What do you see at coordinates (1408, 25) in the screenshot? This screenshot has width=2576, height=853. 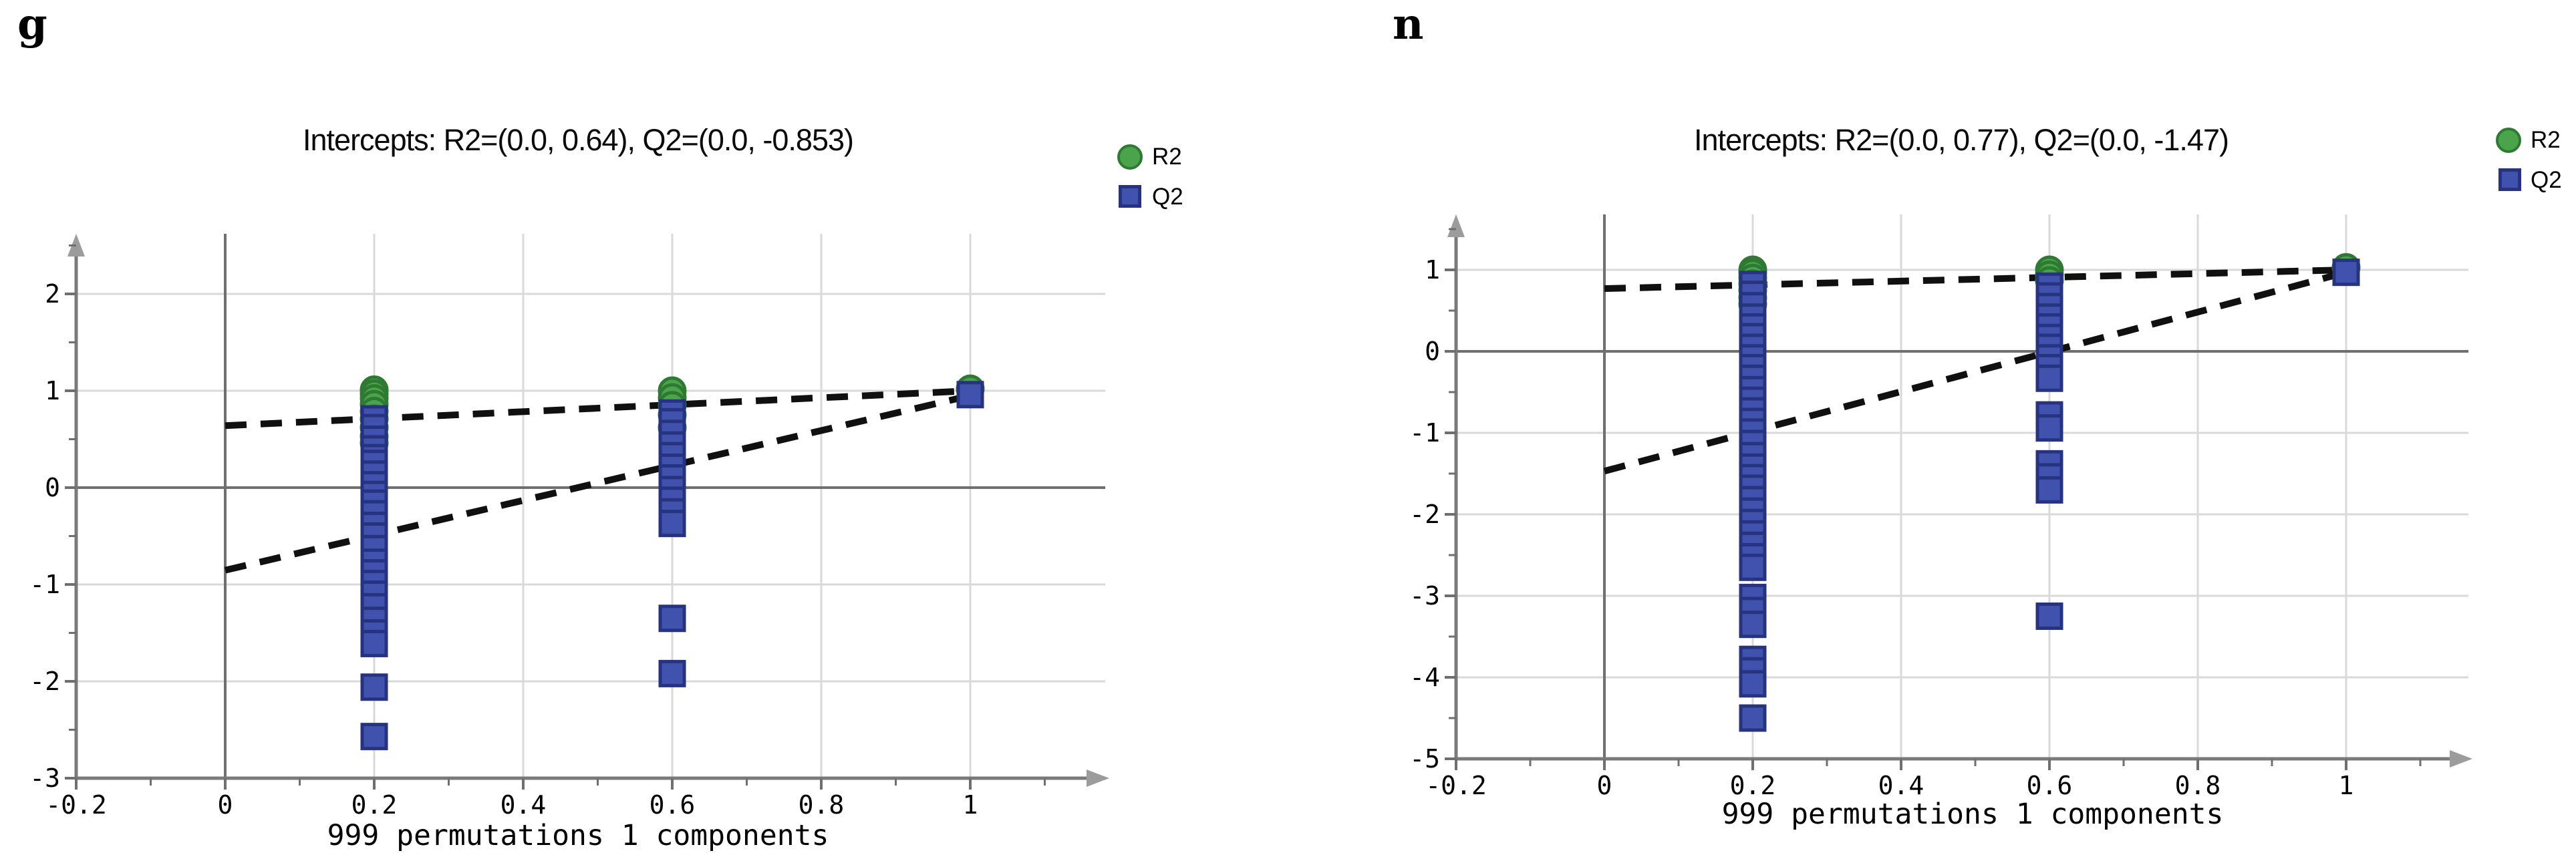 I see `panel-label-n: n` at bounding box center [1408, 25].